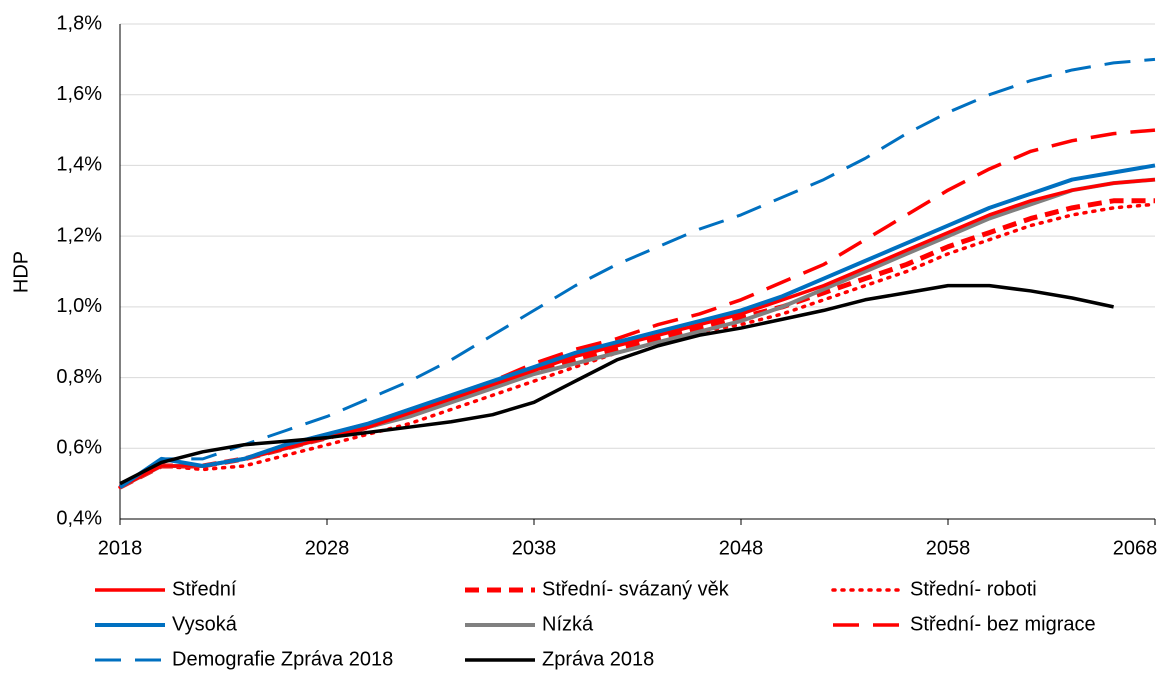 The image size is (1162, 675). What do you see at coordinates (204, 589) in the screenshot?
I see `legend-label: Střední` at bounding box center [204, 589].